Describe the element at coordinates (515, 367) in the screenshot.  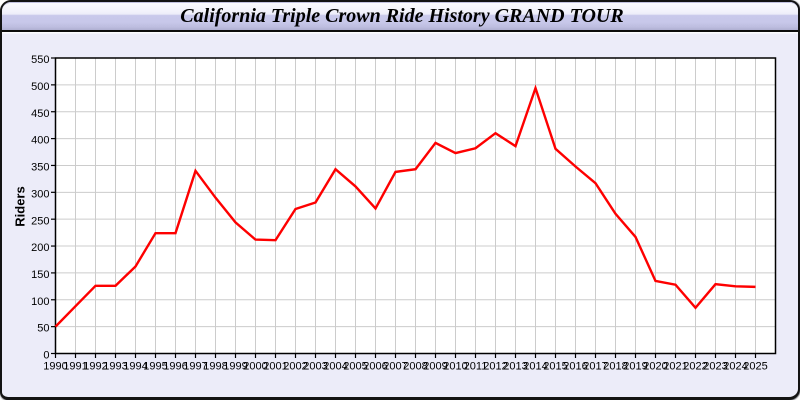
I see `svg-text: 2013` at that location.